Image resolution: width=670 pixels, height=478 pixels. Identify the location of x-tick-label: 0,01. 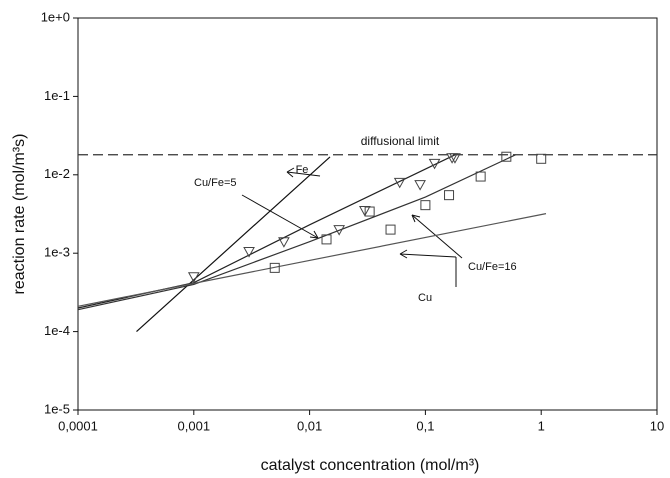
(309, 425).